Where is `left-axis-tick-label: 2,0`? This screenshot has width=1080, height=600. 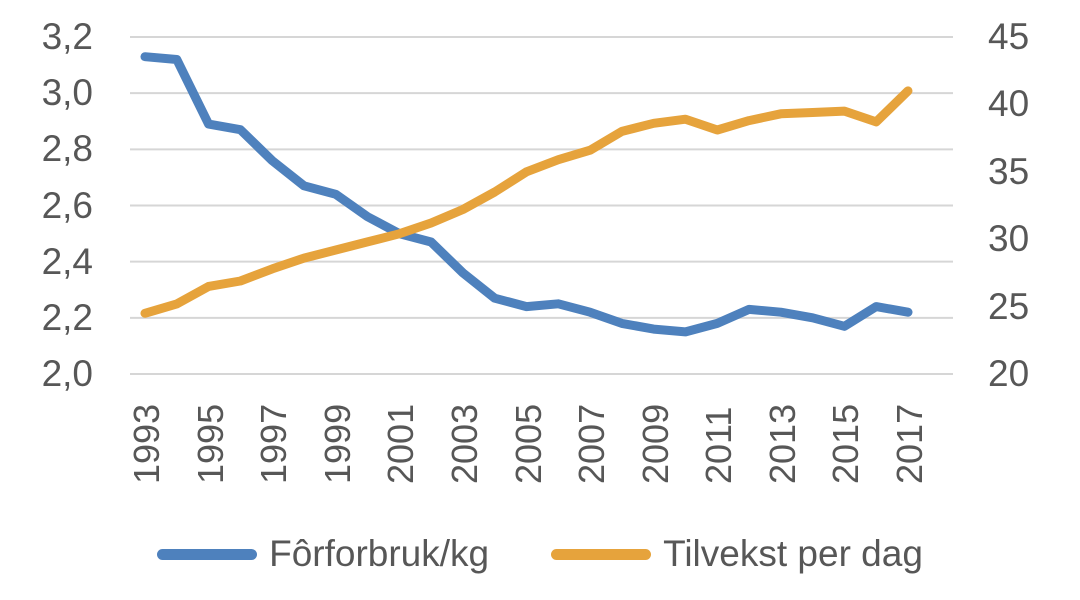
left-axis-tick-label: 2,0 is located at coordinates (67, 373).